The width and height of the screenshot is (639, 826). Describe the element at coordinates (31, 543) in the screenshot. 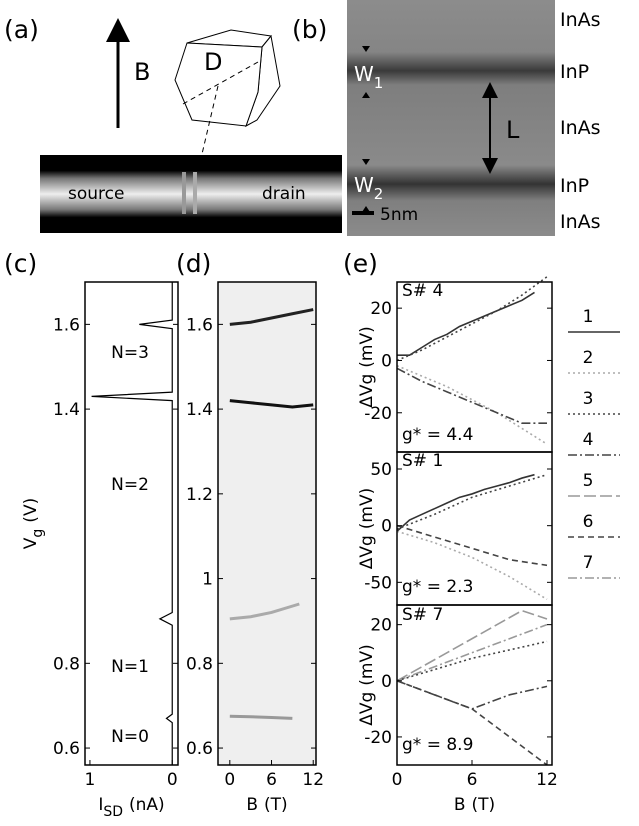

I see `y-axis-label-text: V` at that location.